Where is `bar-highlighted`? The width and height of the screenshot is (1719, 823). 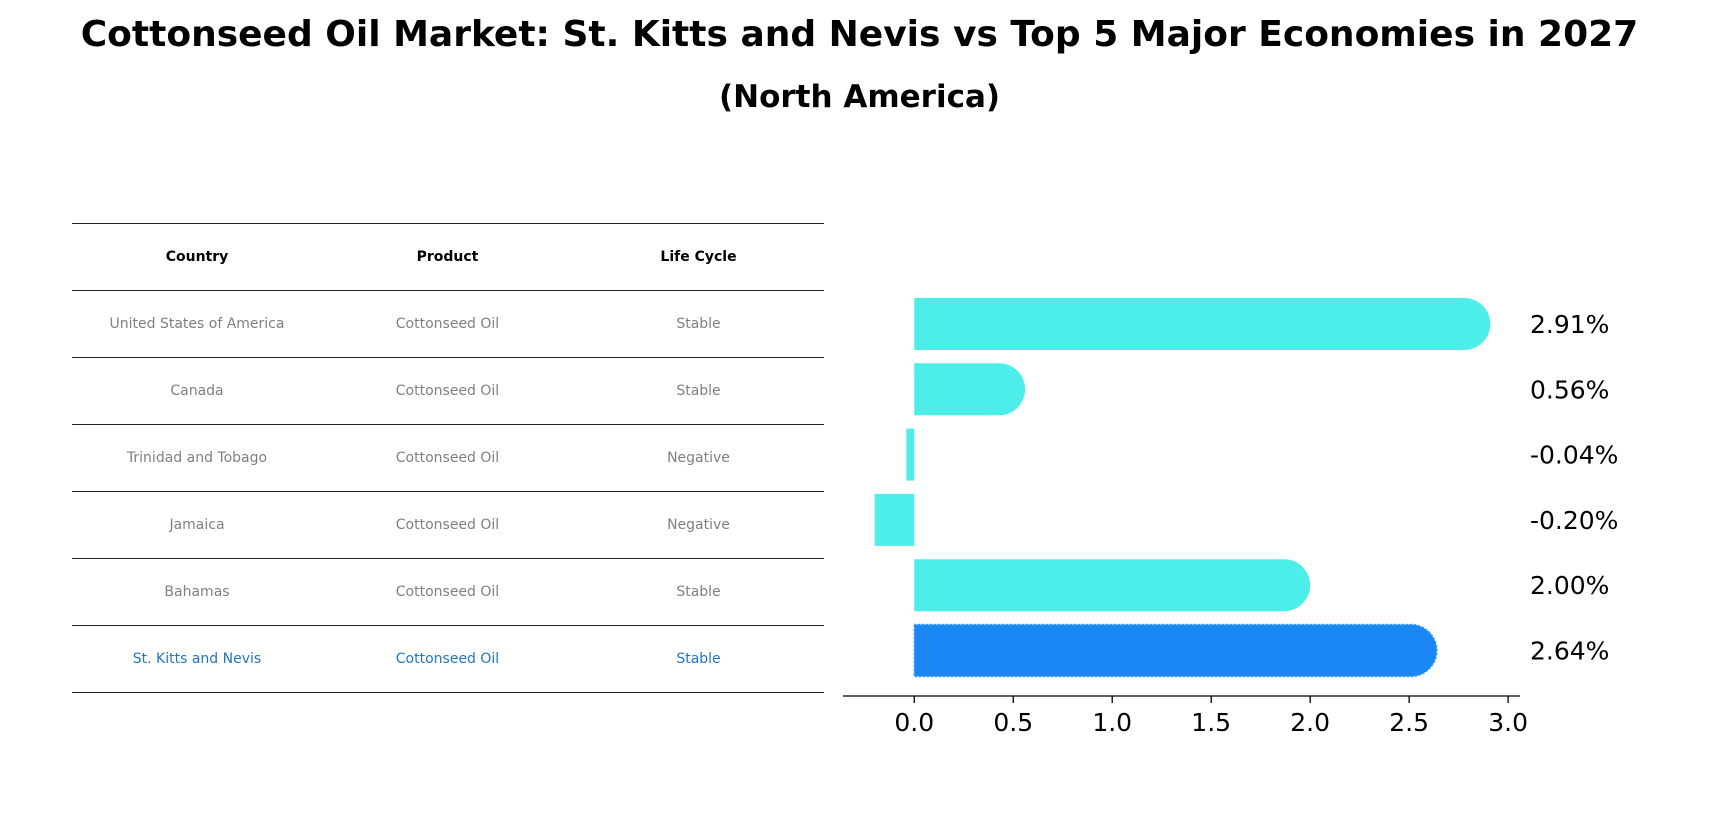 bar-highlighted is located at coordinates (1175, 650).